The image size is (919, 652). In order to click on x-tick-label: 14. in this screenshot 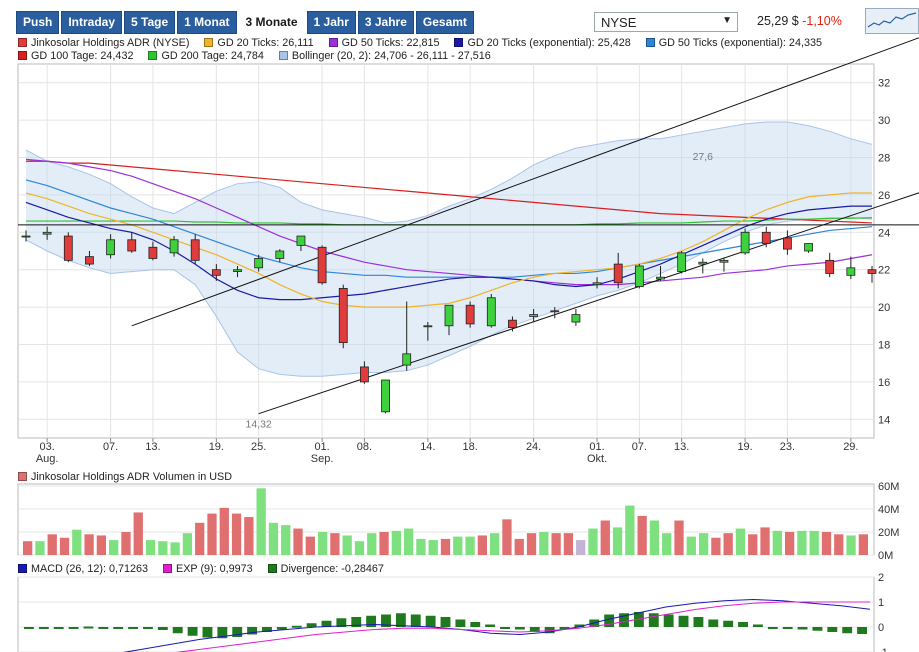, I will do `click(427, 447)`.